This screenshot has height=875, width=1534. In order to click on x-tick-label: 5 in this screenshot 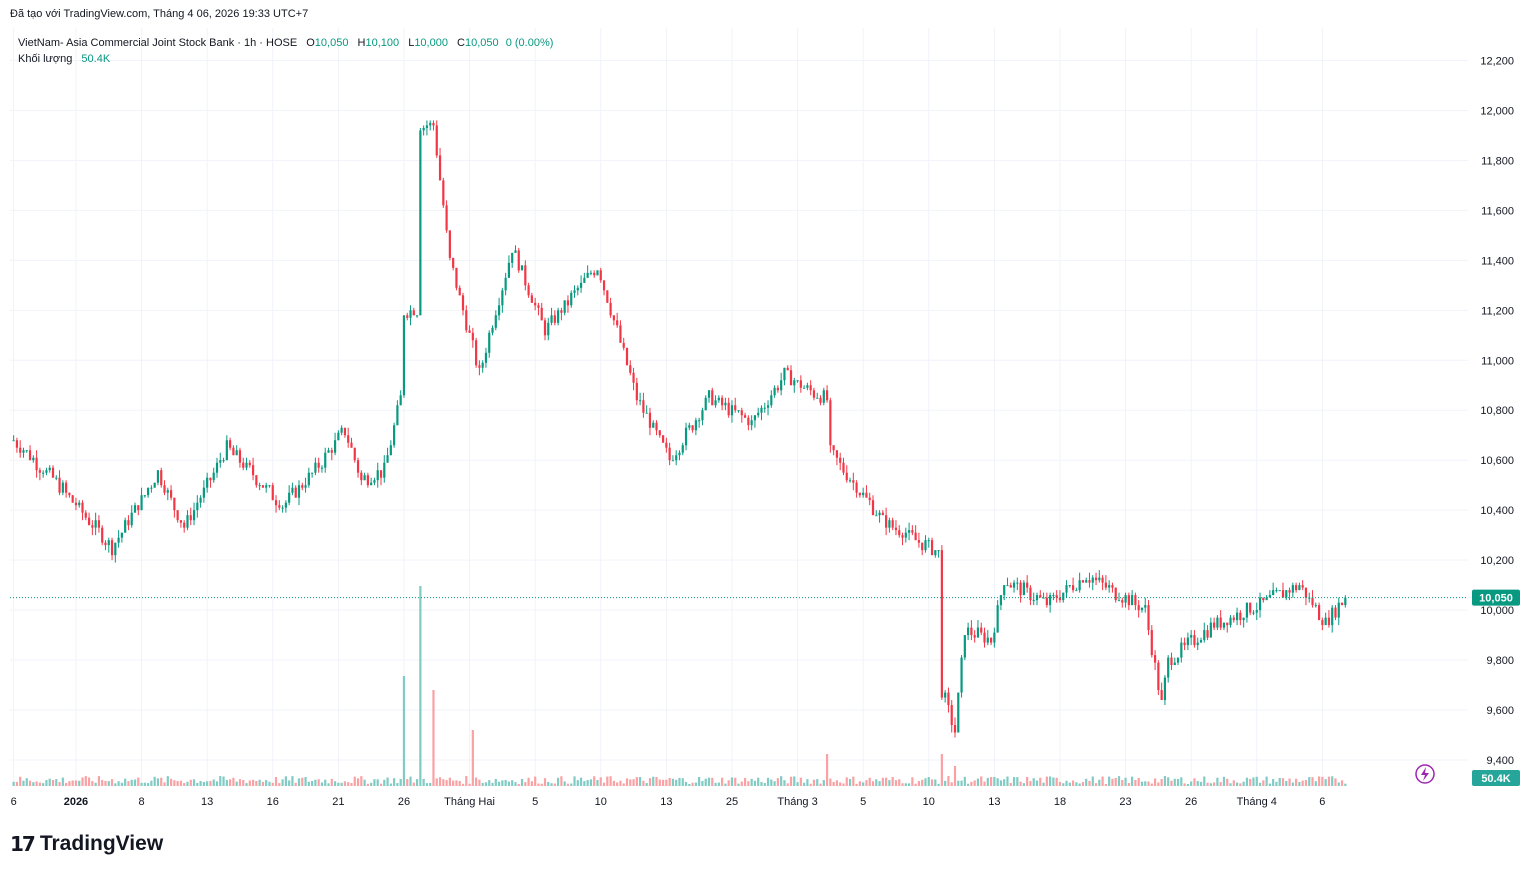, I will do `click(535, 802)`.